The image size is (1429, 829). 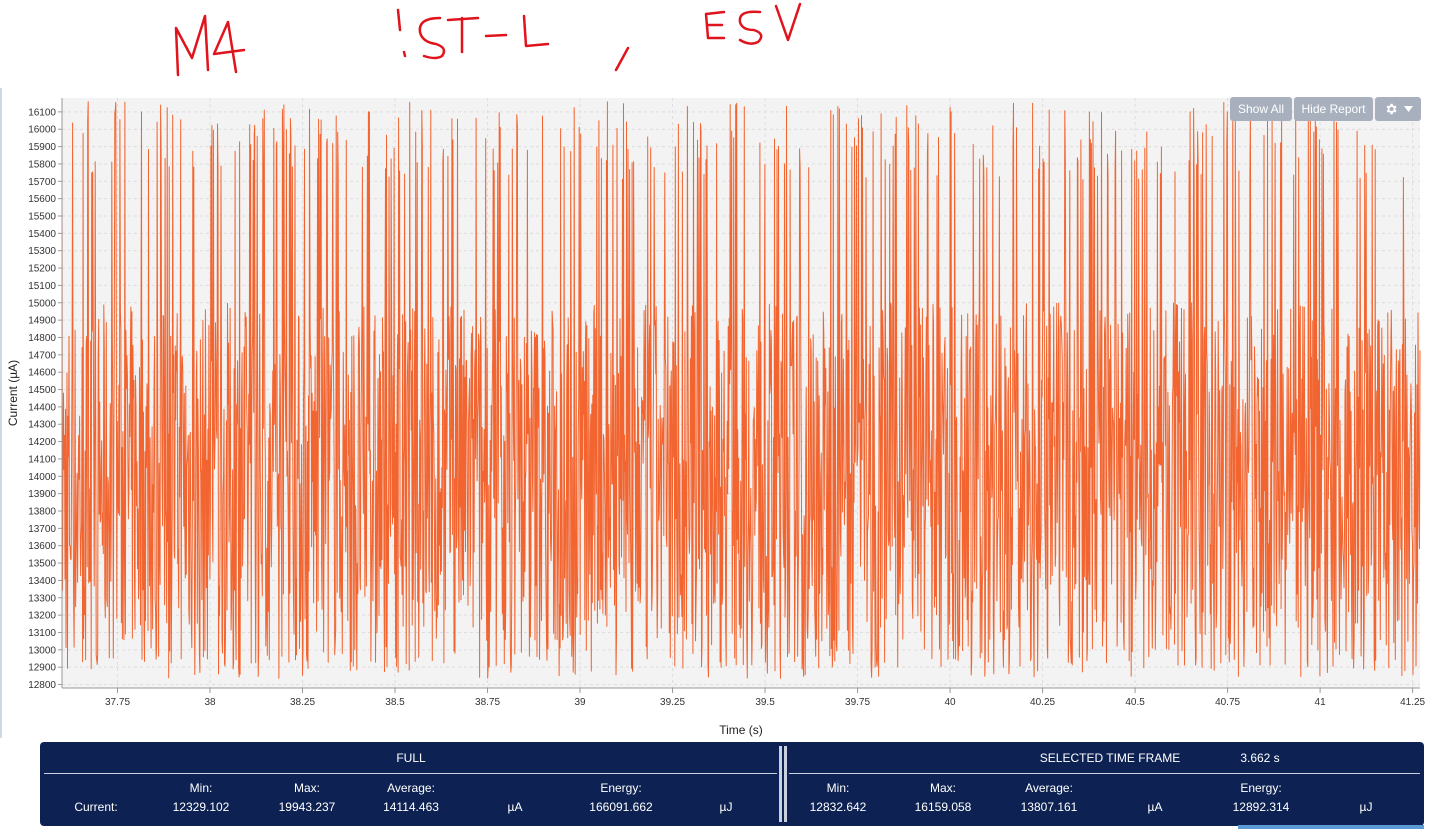 What do you see at coordinates (42, 303) in the screenshot?
I see `y-tick-label: 15000` at bounding box center [42, 303].